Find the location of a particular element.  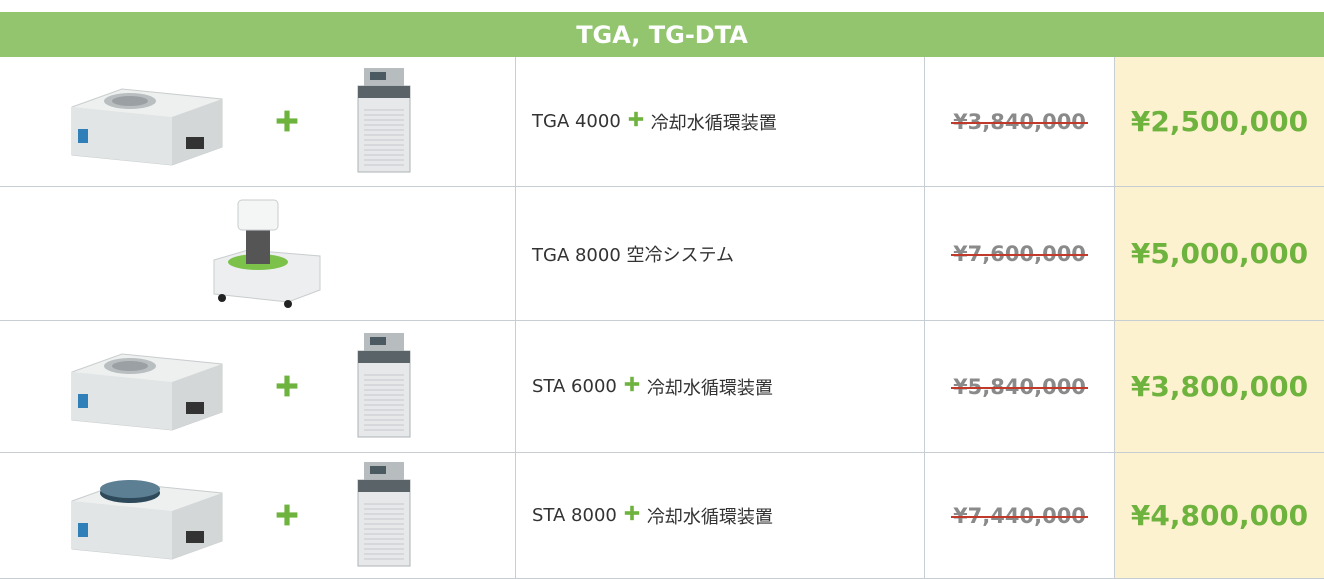

sale-price: ¥2,500,000 is located at coordinates (1219, 121).